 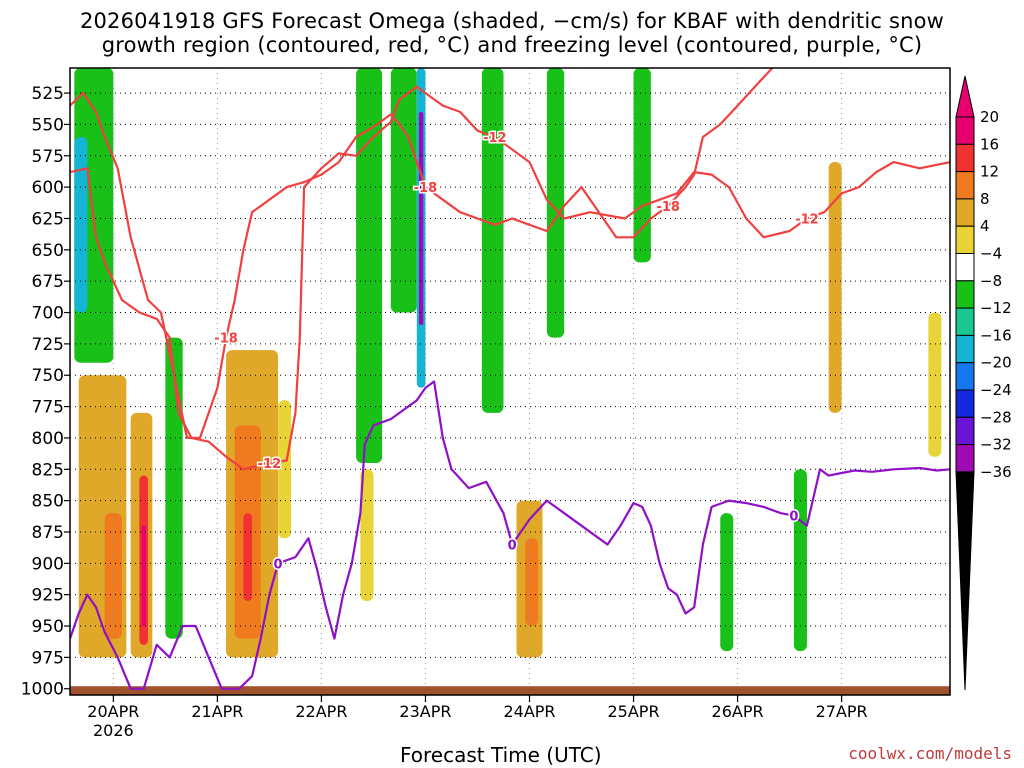 What do you see at coordinates (48, 94) in the screenshot?
I see `y-tick-label: 525` at bounding box center [48, 94].